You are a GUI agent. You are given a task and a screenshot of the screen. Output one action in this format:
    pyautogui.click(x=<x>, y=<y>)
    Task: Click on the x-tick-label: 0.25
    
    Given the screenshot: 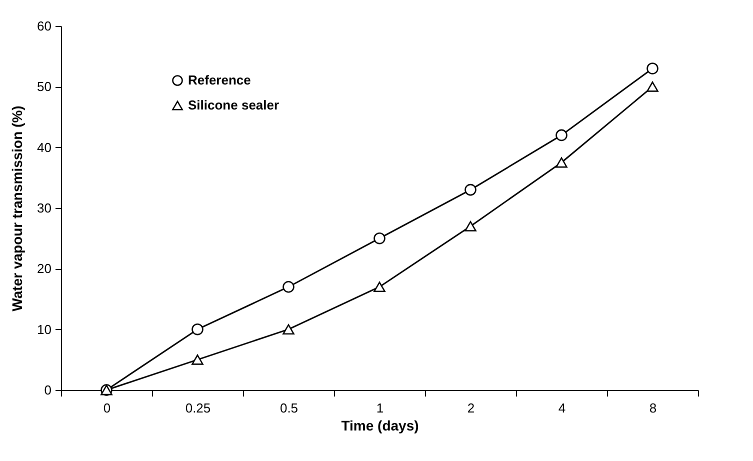 What is the action you would take?
    pyautogui.click(x=198, y=408)
    